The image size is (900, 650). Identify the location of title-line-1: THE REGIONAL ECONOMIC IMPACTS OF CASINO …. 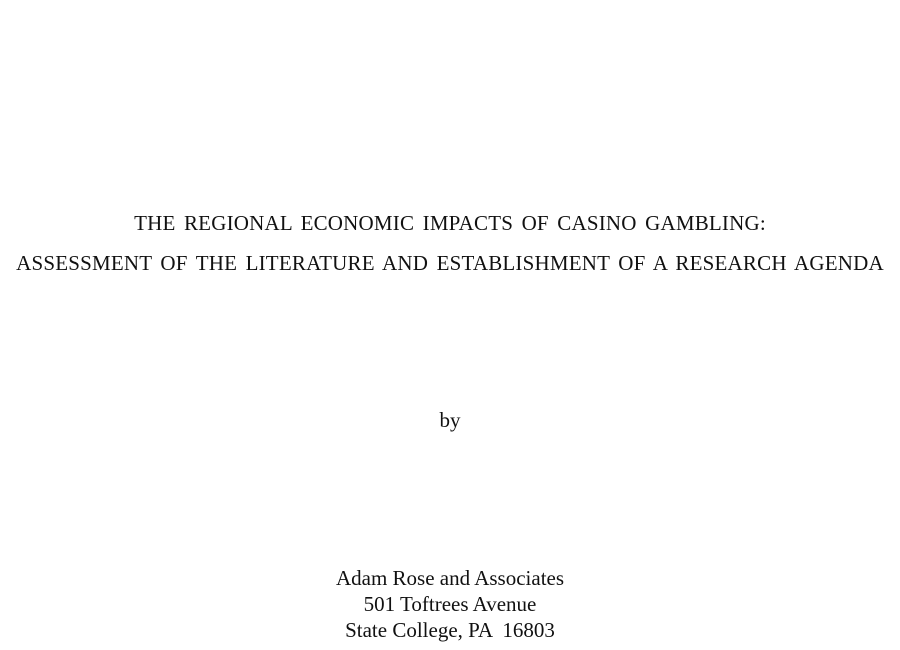
(450, 223).